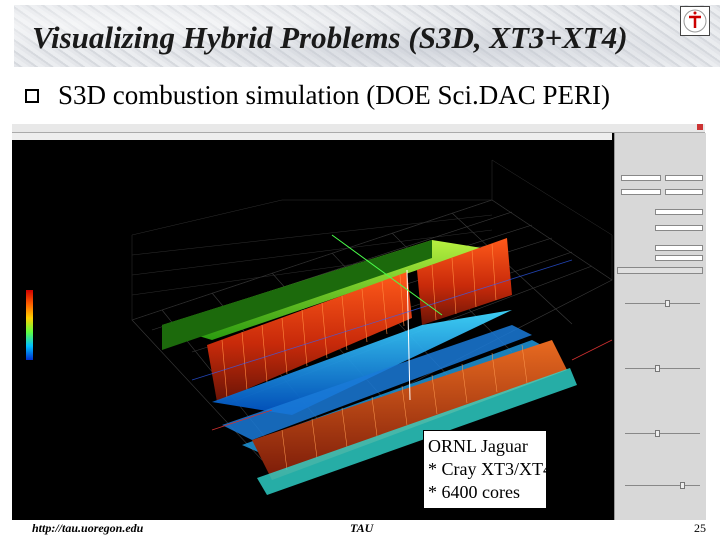 The image size is (720, 540). Describe the element at coordinates (29, 325) in the screenshot. I see `color-scale-legend` at that location.